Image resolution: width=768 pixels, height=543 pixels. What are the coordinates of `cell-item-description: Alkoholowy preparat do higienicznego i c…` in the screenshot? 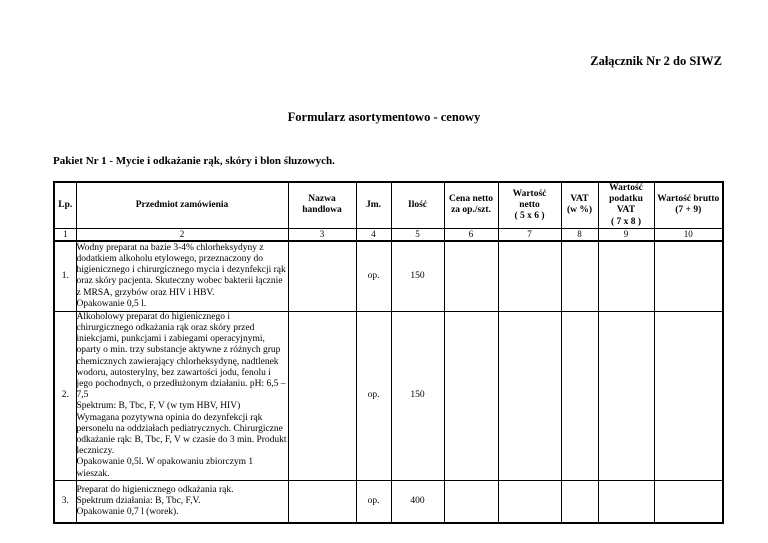 It's located at (182, 395).